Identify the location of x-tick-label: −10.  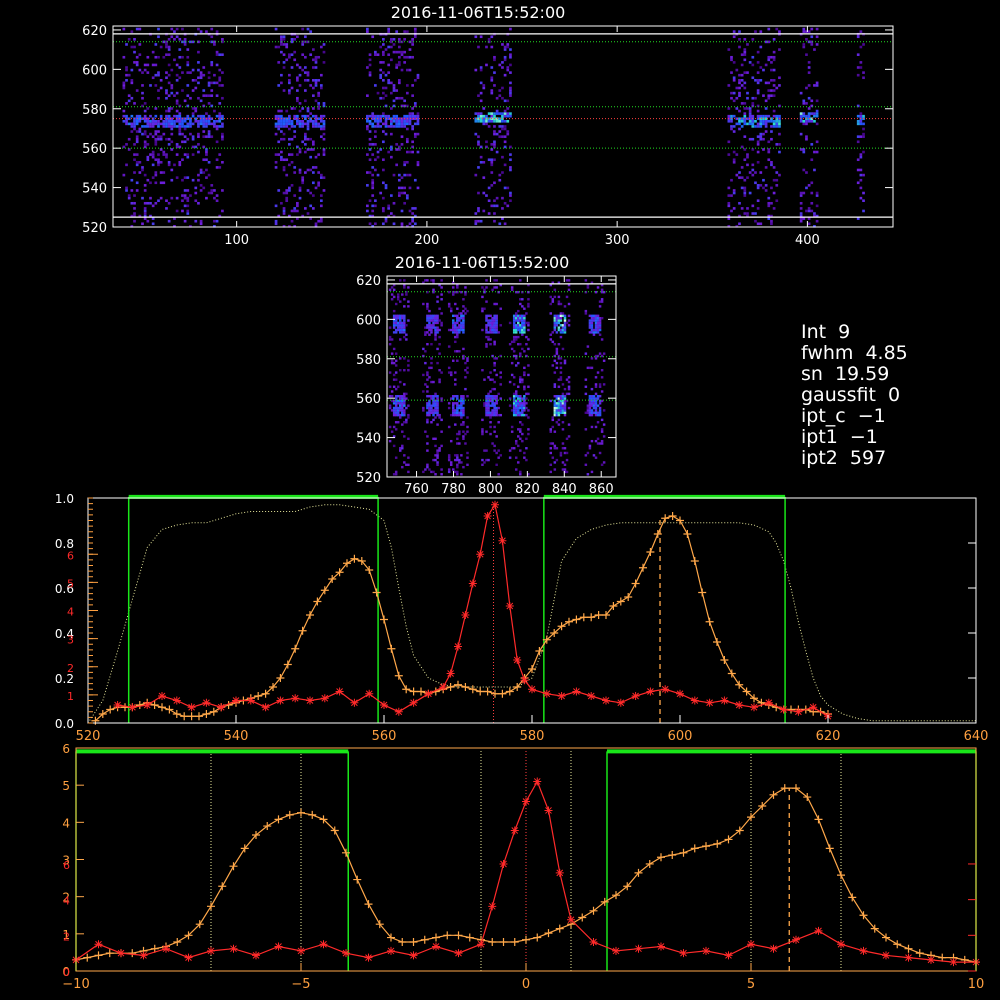
(75, 984).